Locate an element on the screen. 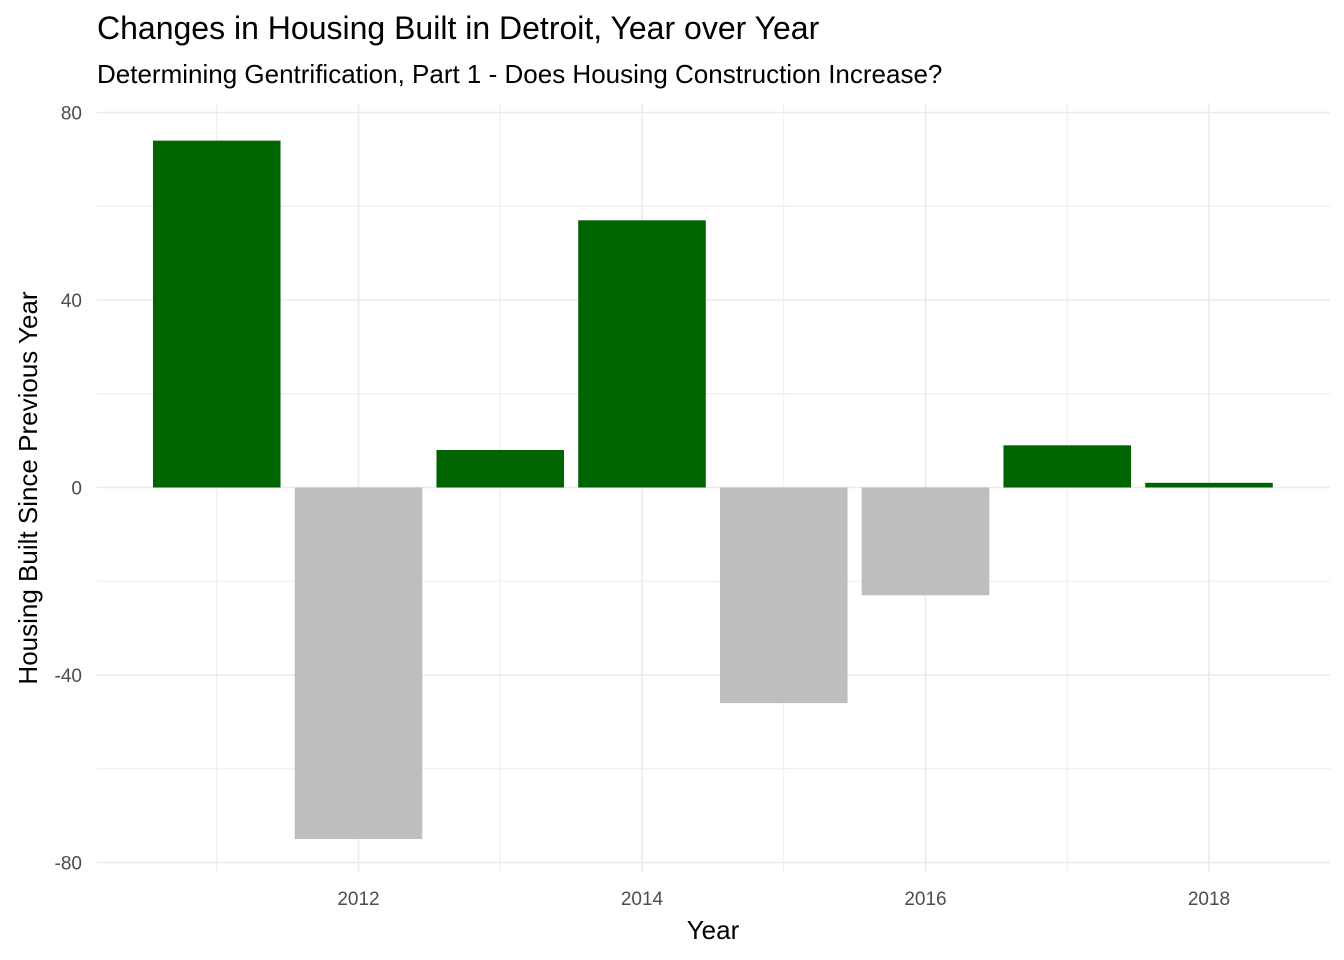  bar-2018 is located at coordinates (1209, 485).